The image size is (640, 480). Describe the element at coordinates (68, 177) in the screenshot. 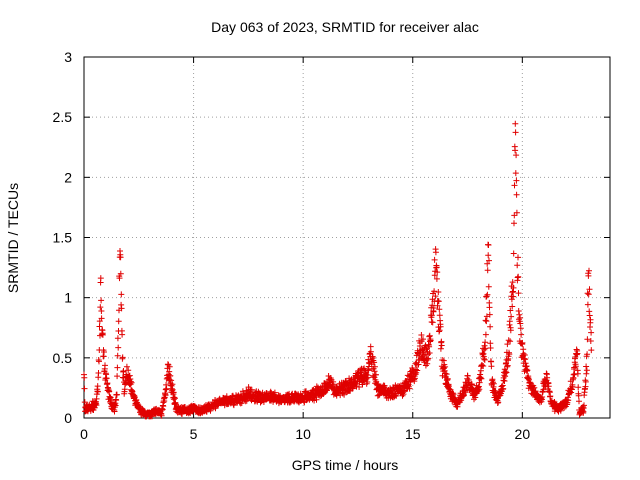

I see `y-tick-label: 2` at that location.